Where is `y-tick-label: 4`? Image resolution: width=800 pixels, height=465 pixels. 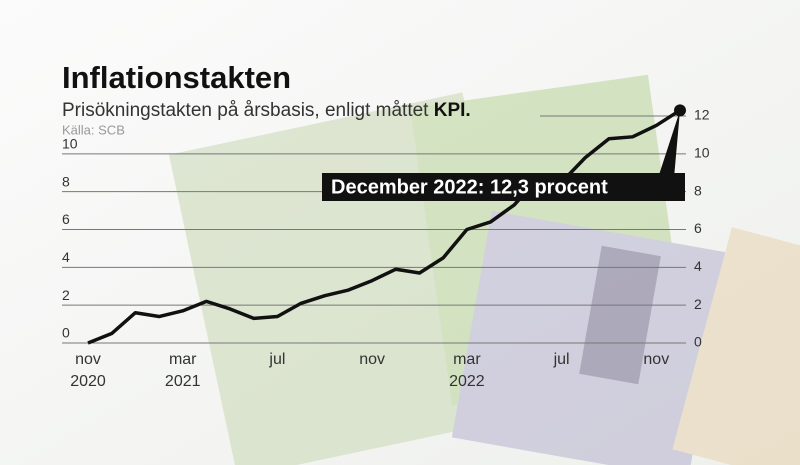 y-tick-label: 4 is located at coordinates (66, 257).